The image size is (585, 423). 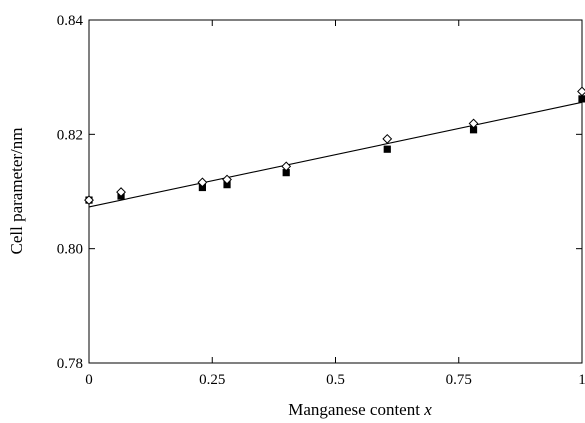 I want to click on y-tick-label: 0.82, so click(x=70, y=135).